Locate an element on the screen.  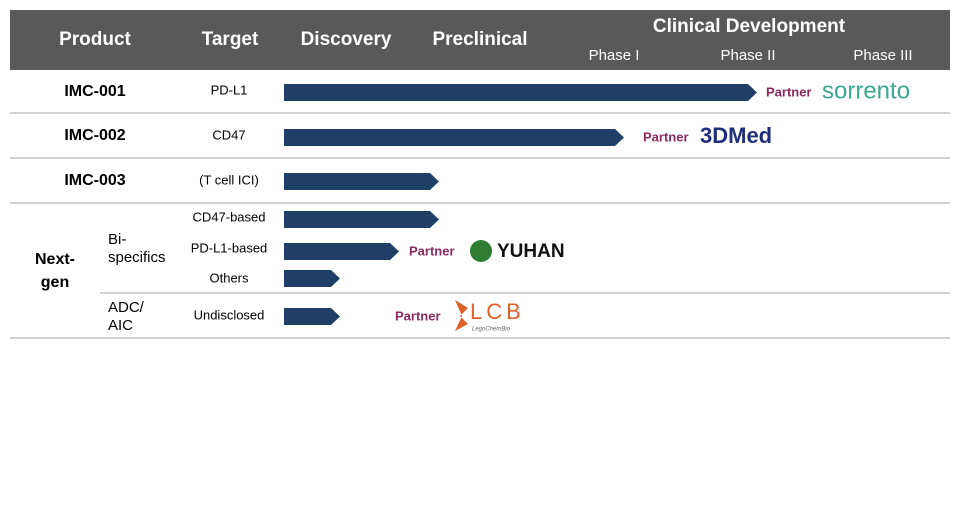
phase: Phase I is located at coordinates (614, 55).